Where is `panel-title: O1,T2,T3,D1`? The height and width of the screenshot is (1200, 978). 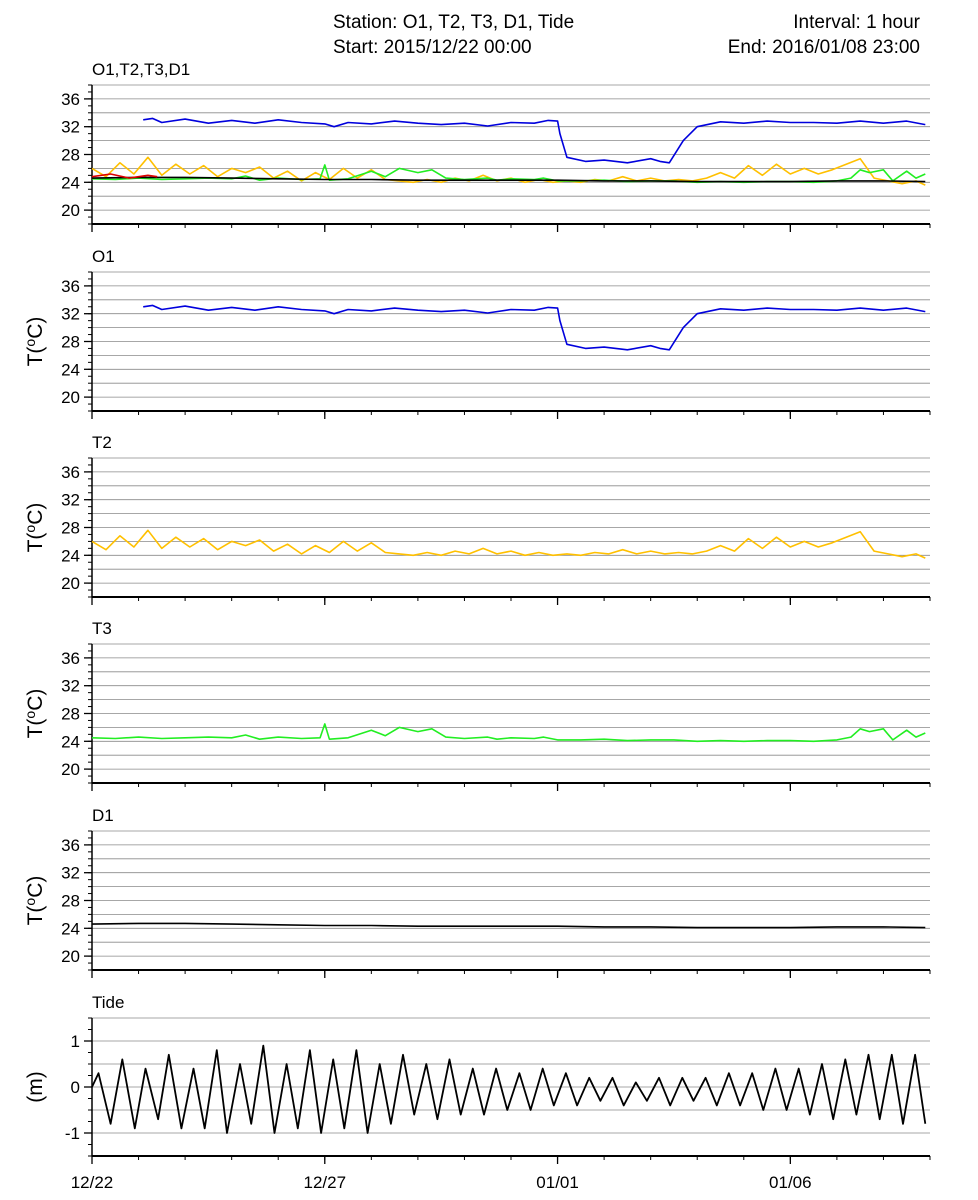 panel-title: O1,T2,T3,D1 is located at coordinates (141, 69).